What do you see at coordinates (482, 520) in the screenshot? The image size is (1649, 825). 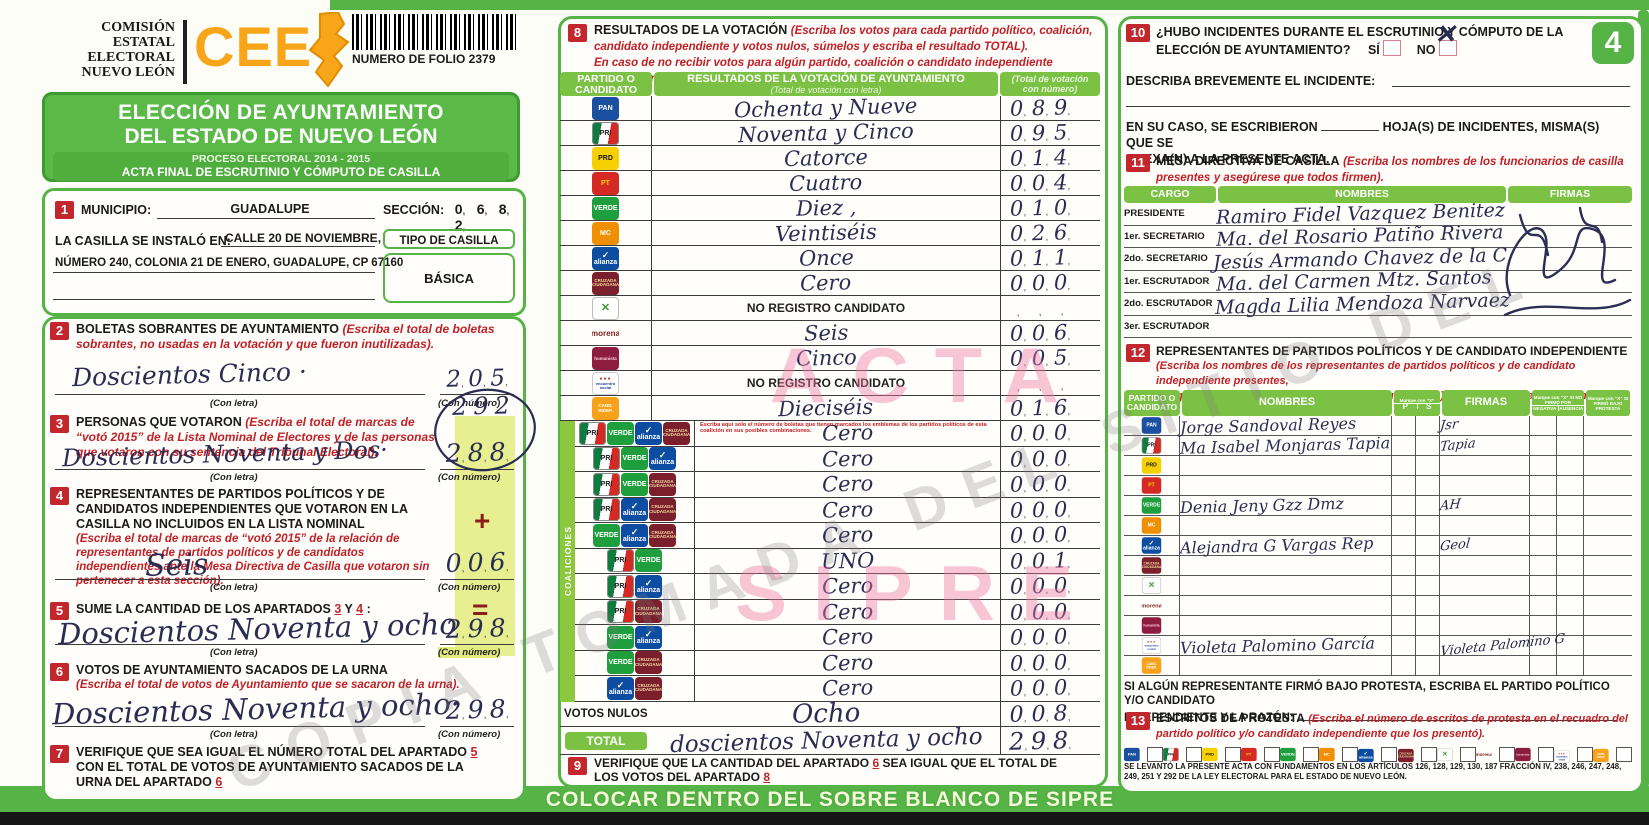 I see `plus-symbol: +` at bounding box center [482, 520].